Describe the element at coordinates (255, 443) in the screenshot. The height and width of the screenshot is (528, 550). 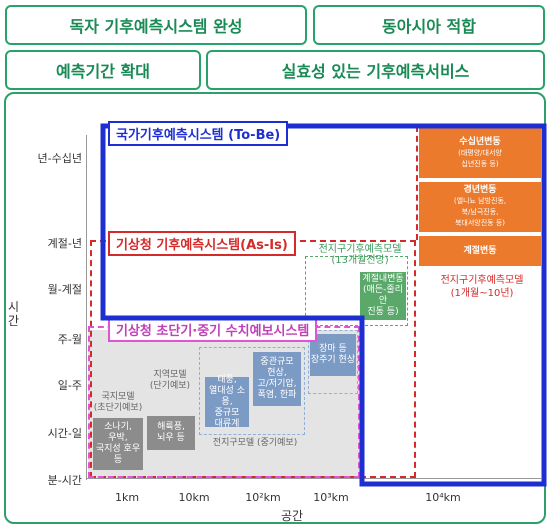
I see `global-mid-label: 전지구모델 (중기예보)` at that location.